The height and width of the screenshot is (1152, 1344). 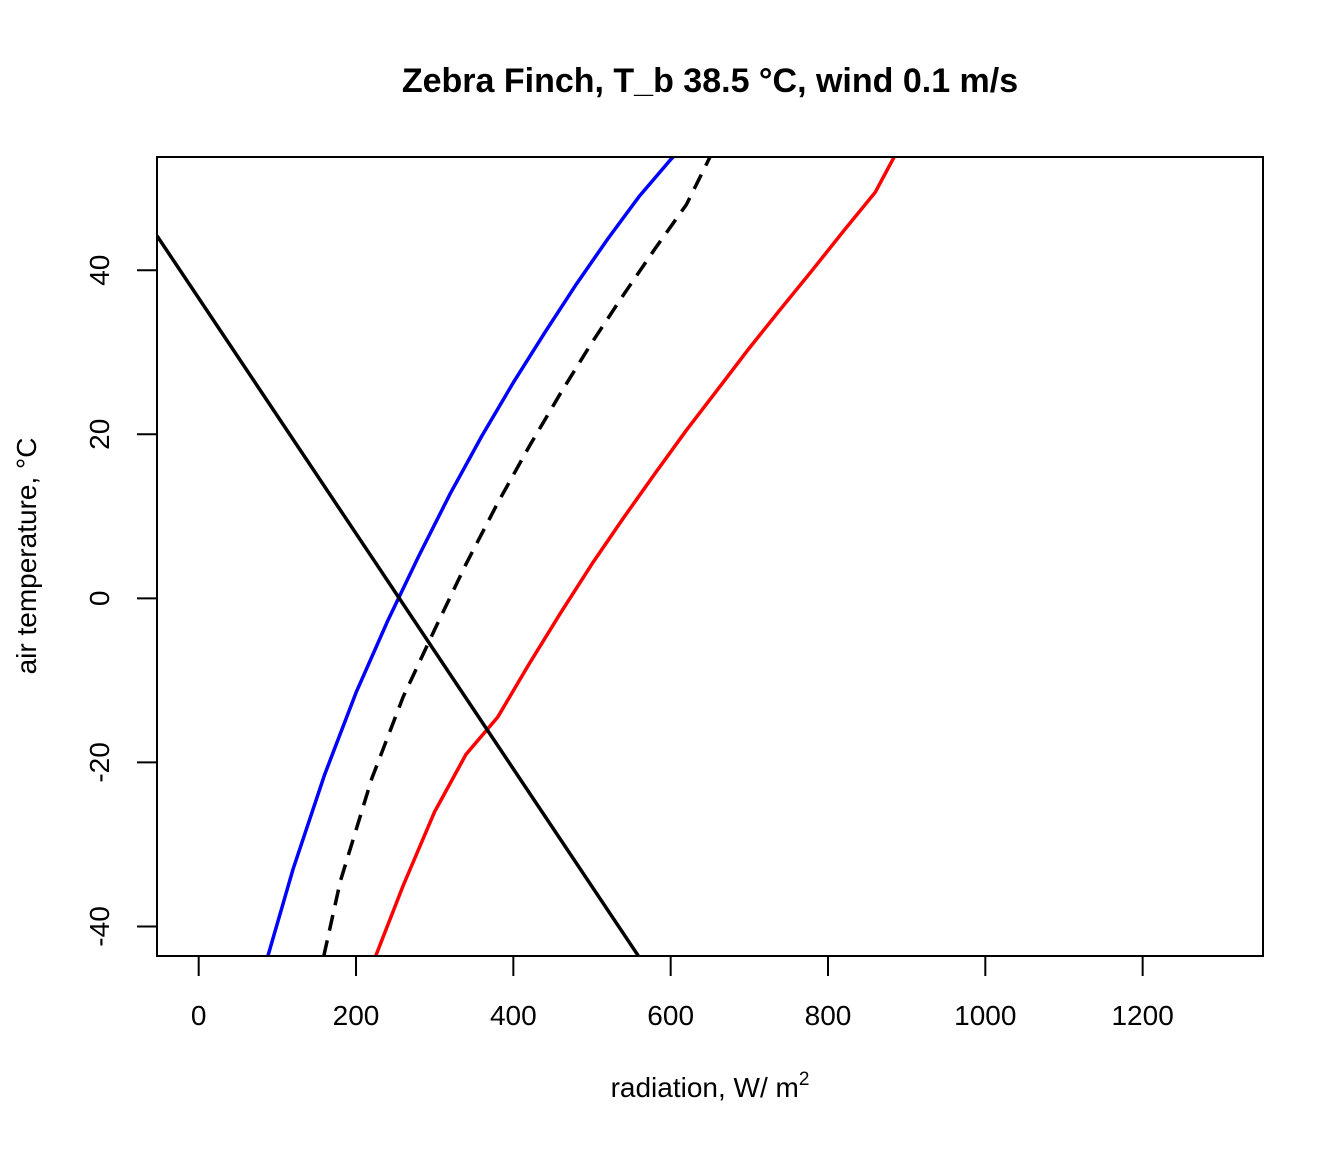 I want to click on y-axis-label: air temperature, °C, so click(x=26, y=556).